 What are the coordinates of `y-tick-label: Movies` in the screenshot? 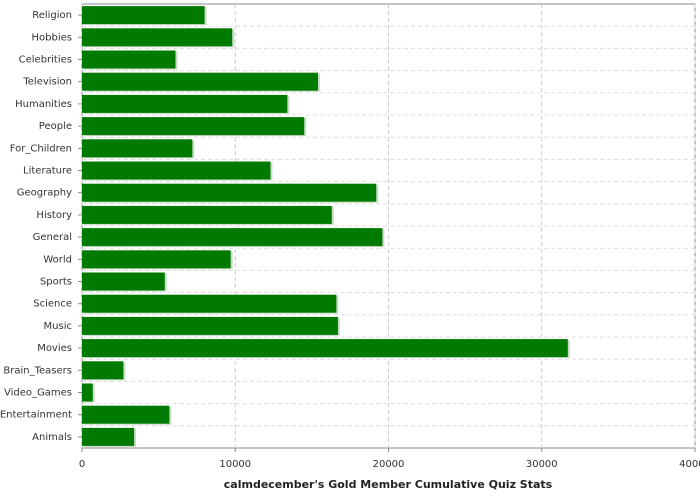 It's located at (54, 348).